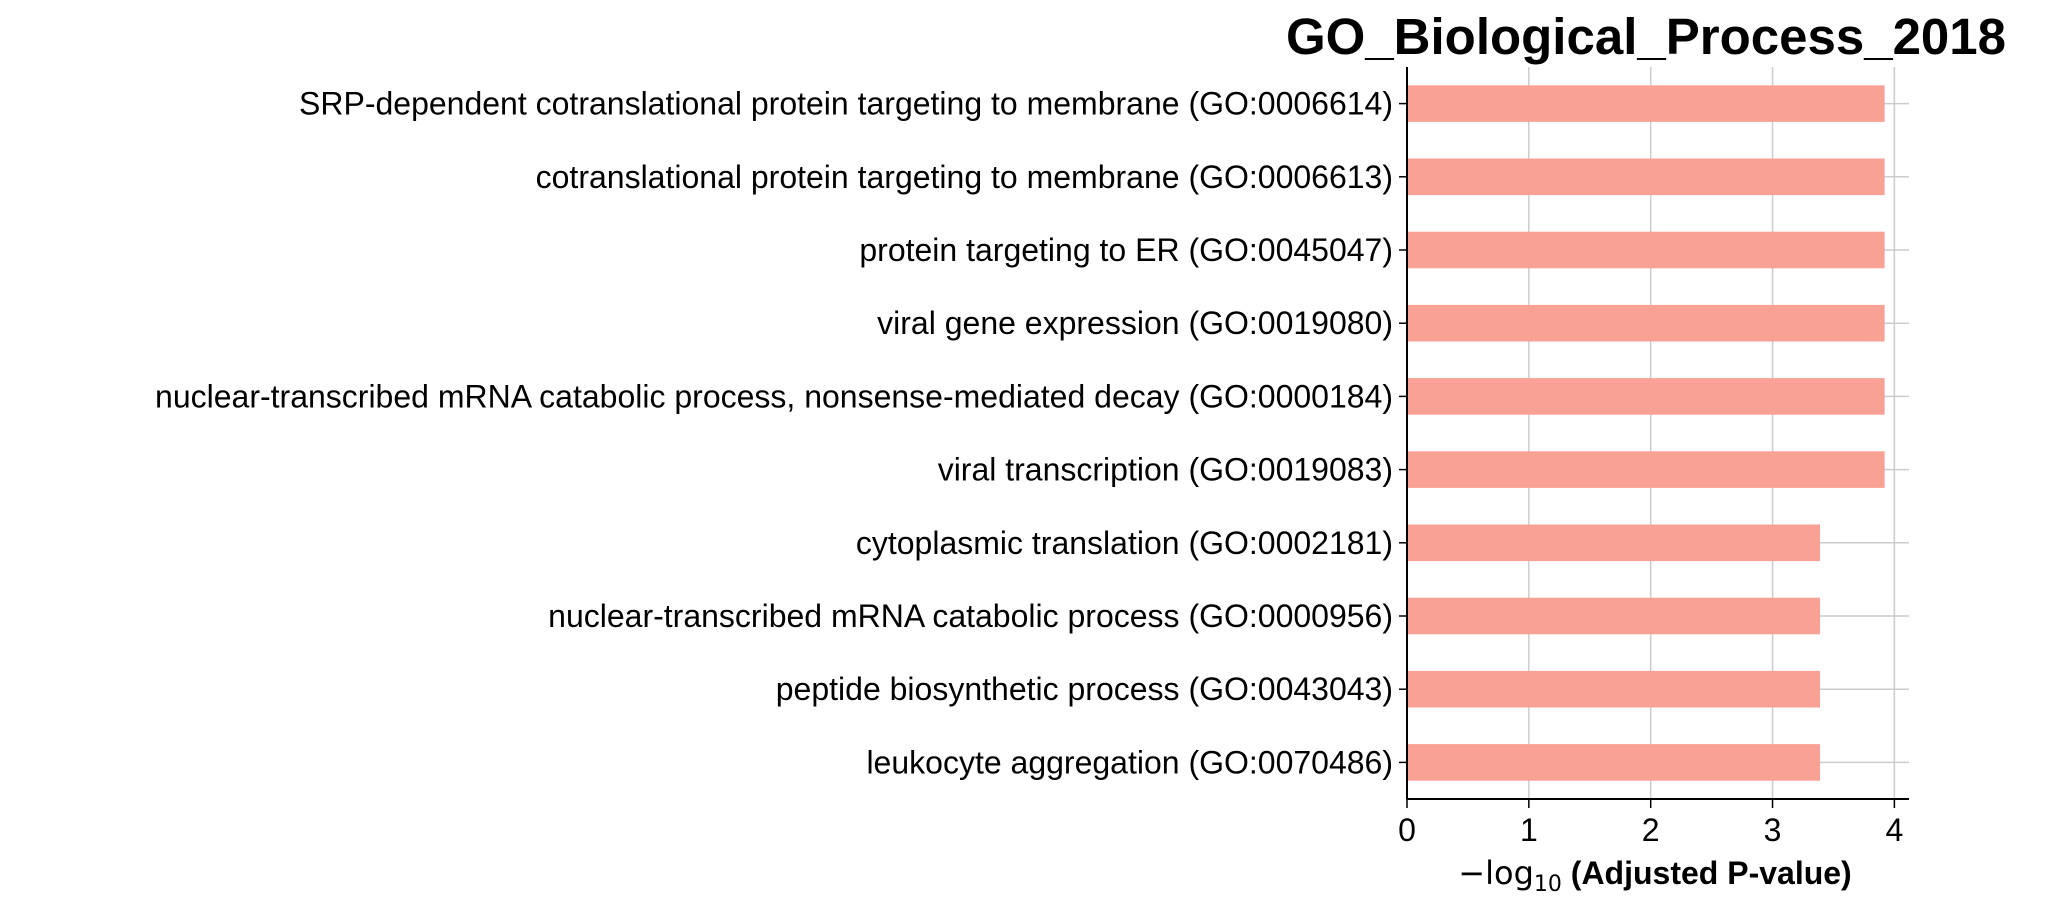 Image resolution: width=2048 pixels, height=908 pixels. What do you see at coordinates (1165, 470) in the screenshot?
I see `category-label: viral transcription (GO:0019083)` at bounding box center [1165, 470].